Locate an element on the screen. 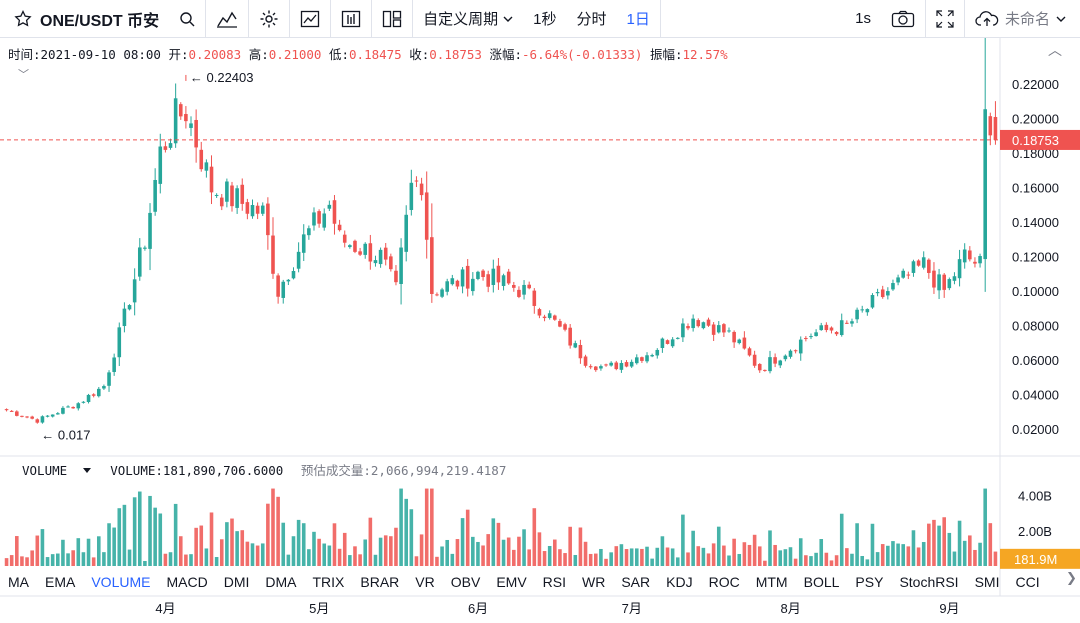 This screenshot has width=1080, height=623. indicator-ma: MA is located at coordinates (18, 582).